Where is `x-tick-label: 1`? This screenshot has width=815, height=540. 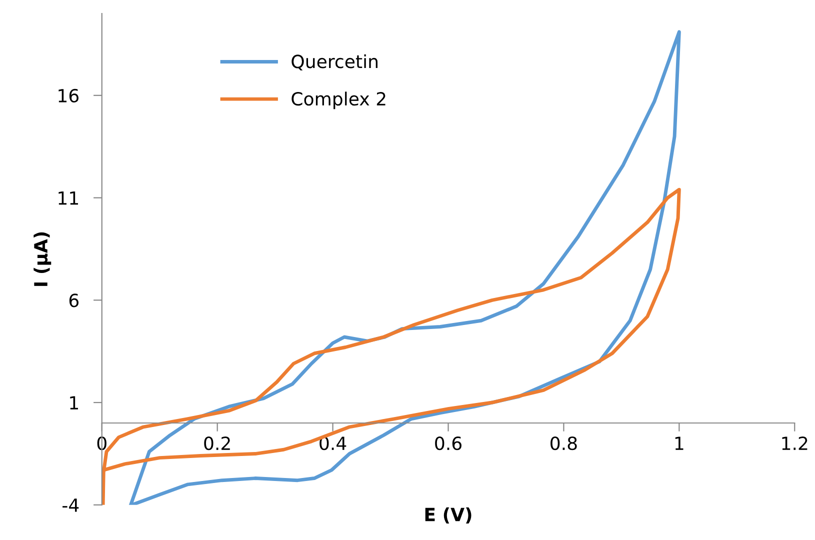
x-tick-label: 1 is located at coordinates (679, 443).